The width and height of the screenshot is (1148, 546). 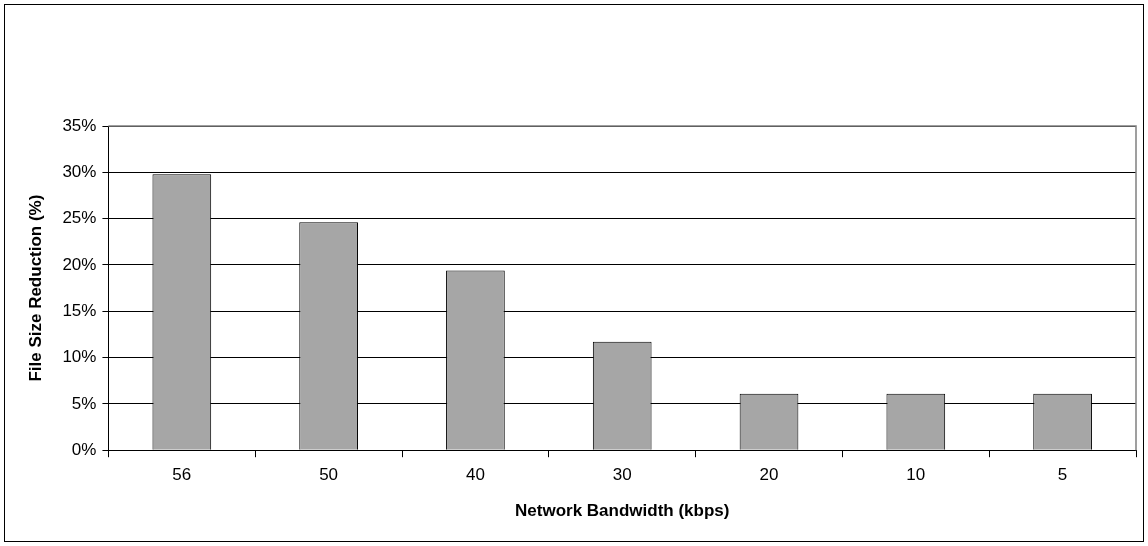 I want to click on y-tick-label: 10%, so click(x=79, y=357).